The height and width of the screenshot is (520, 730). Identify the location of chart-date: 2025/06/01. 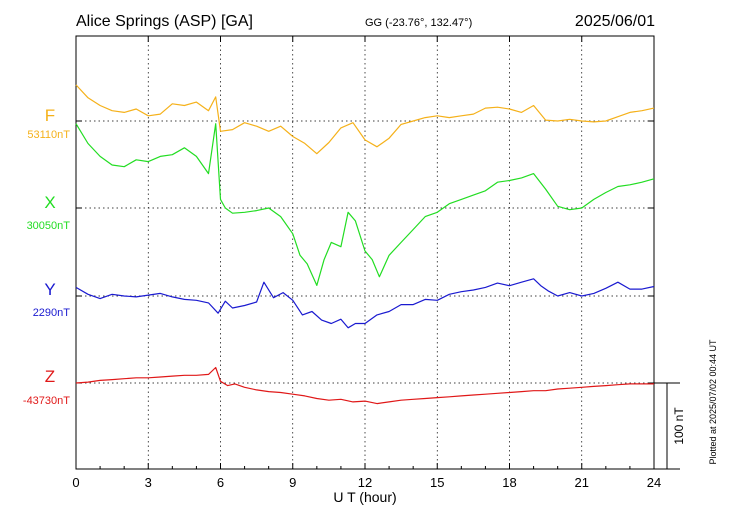
(615, 21).